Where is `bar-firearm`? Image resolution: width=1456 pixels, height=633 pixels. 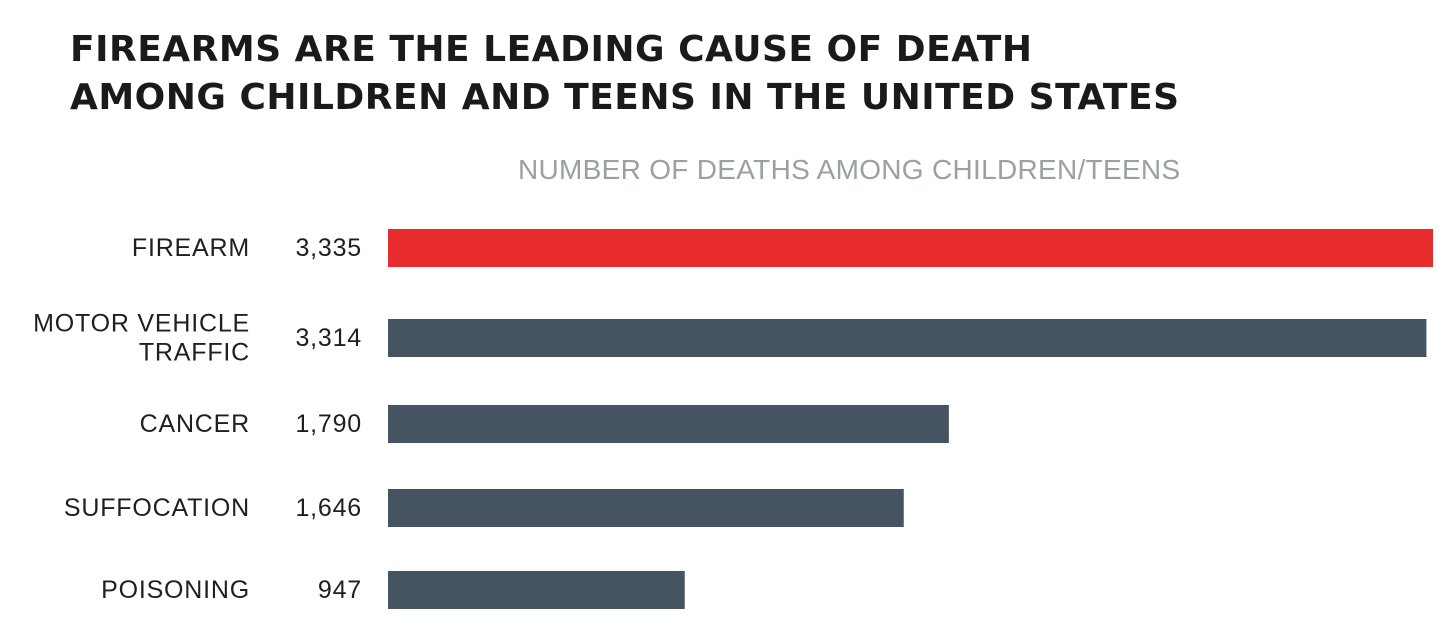
bar-firearm is located at coordinates (910, 248).